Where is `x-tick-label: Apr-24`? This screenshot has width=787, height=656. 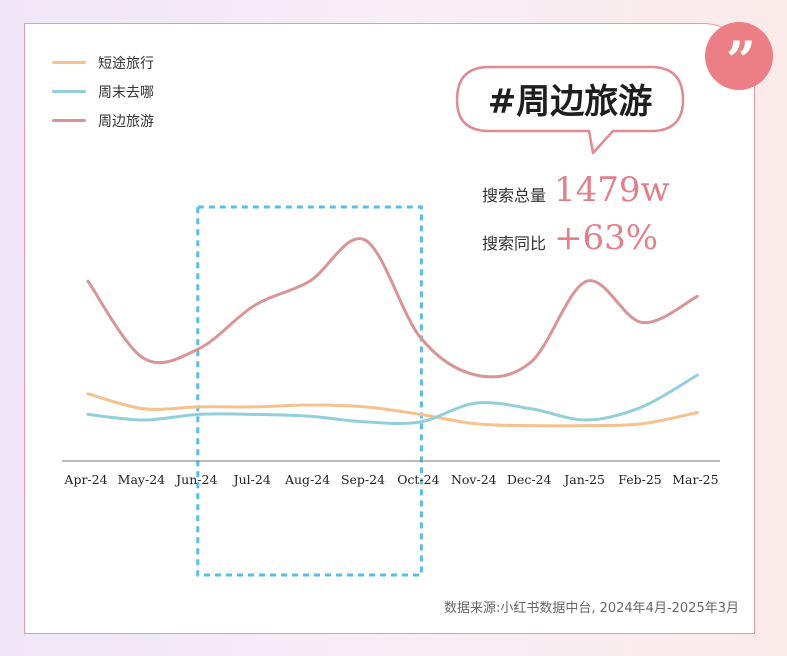 x-tick-label: Apr-24 is located at coordinates (85, 479).